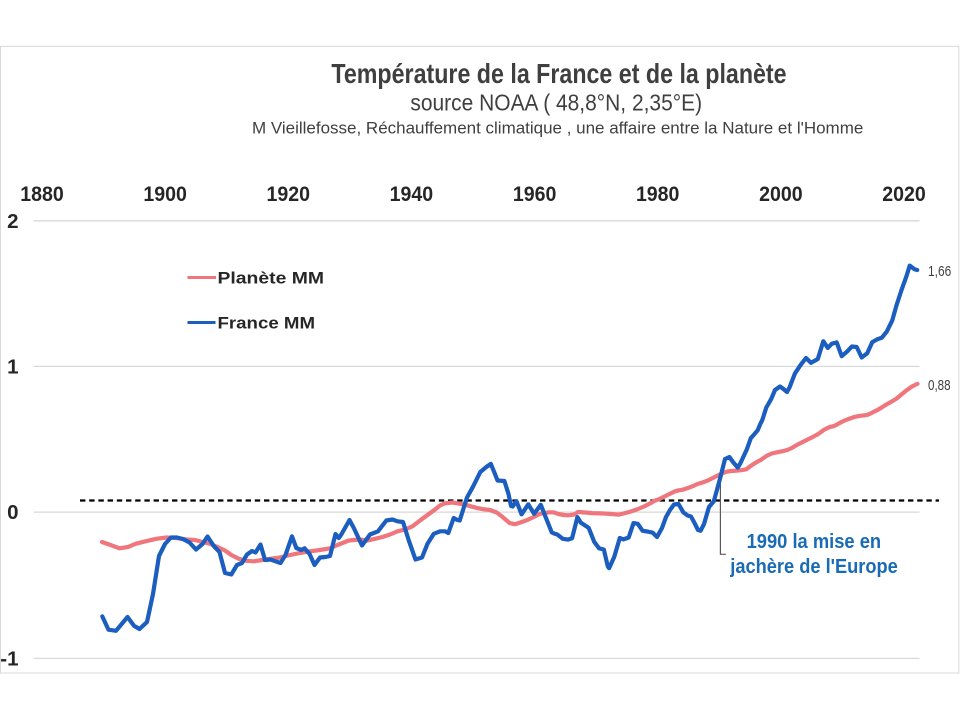  Describe the element at coordinates (556, 103) in the screenshot. I see `svg-text: source NOAA ( 48,8°N, 2,35°E)` at that location.